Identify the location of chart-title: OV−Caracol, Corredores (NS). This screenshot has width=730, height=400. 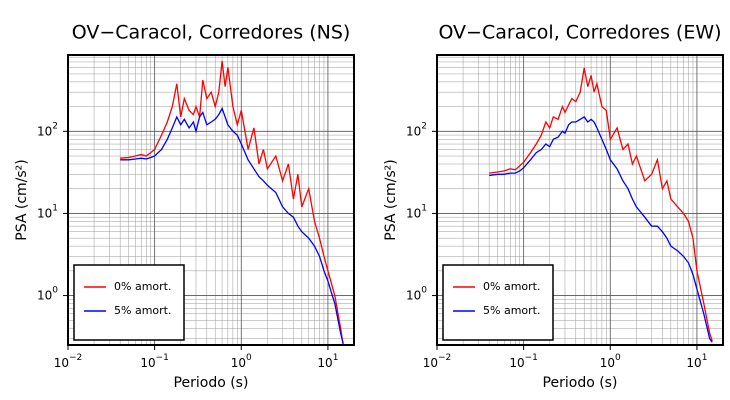
(211, 33).